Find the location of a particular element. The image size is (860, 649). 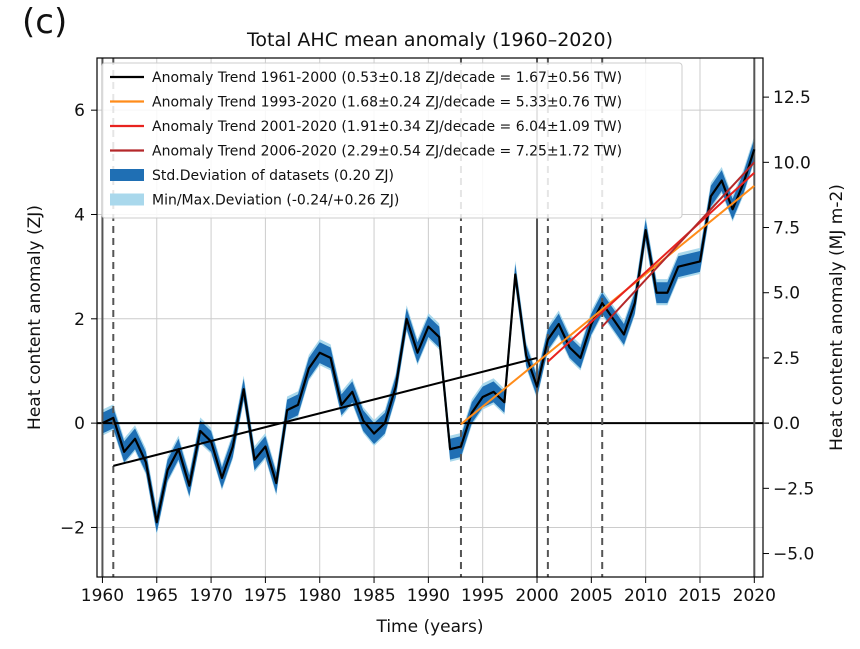

y-right-tick-label: 0.0 is located at coordinates (786, 424).